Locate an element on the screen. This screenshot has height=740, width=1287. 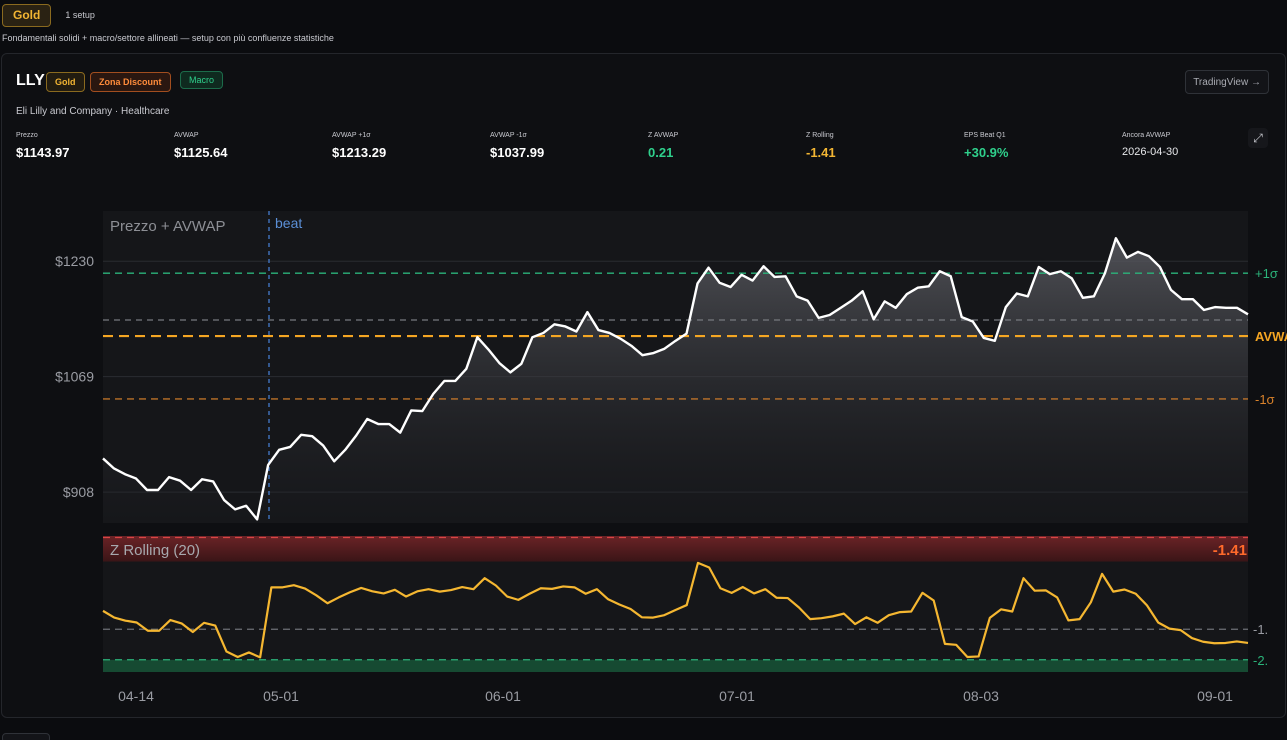
stat-label: Prezzo is located at coordinates (27, 135).